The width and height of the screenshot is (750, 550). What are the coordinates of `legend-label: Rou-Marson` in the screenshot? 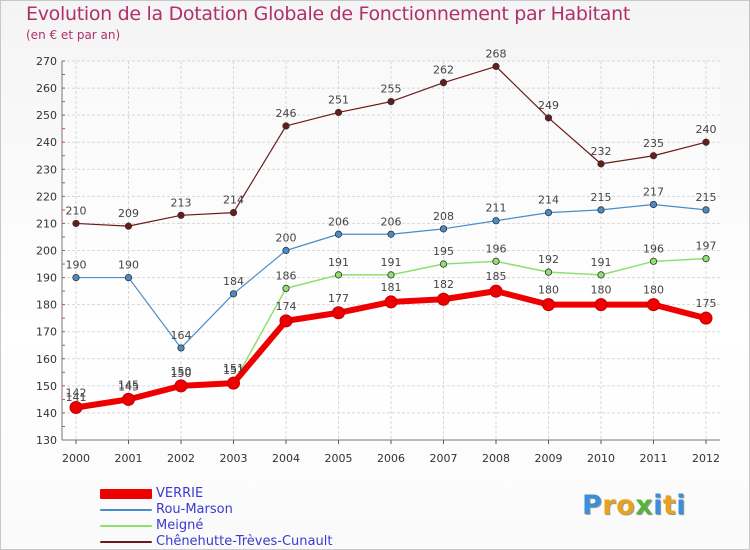 It's located at (194, 509).